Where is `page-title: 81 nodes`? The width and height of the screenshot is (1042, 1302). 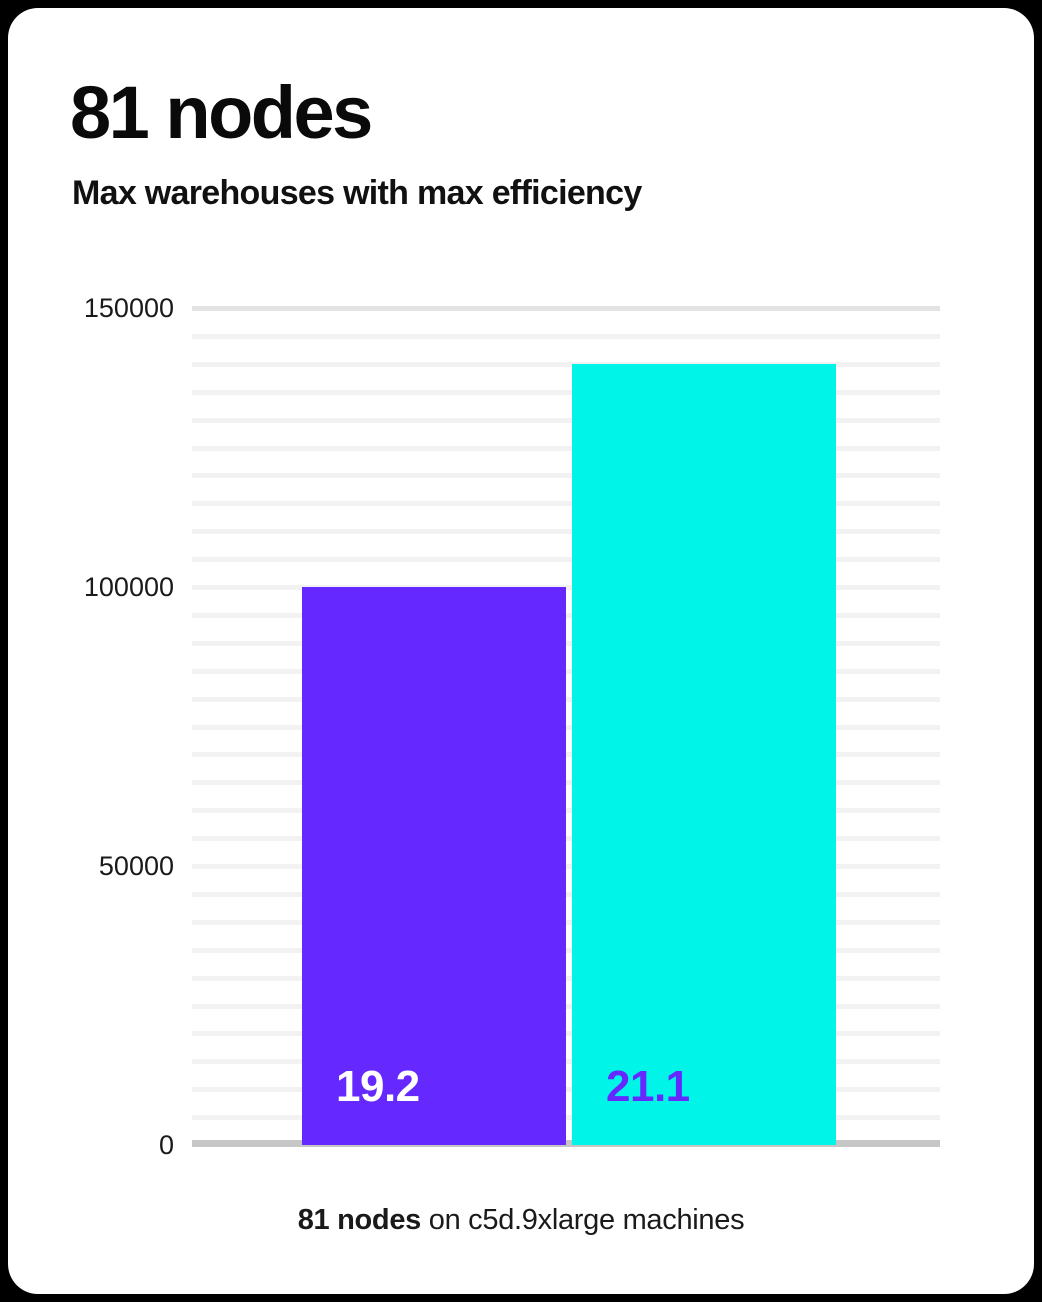 page-title: 81 nodes is located at coordinates (221, 112).